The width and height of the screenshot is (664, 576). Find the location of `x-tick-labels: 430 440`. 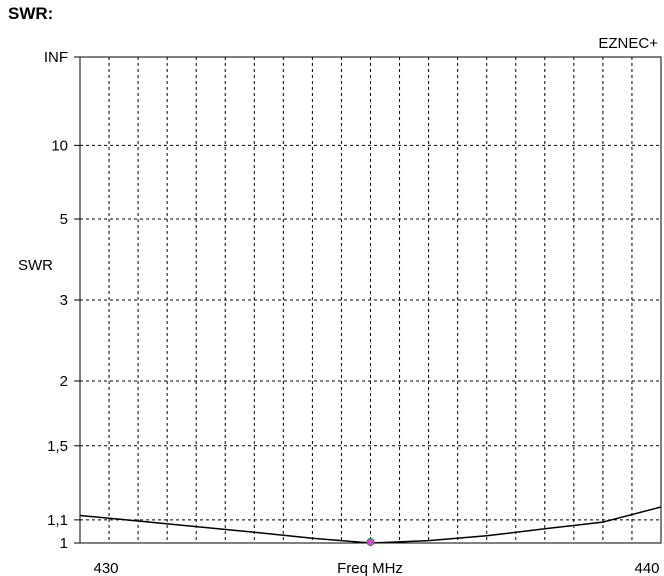

x-tick-labels: 430 440 is located at coordinates (376, 568).